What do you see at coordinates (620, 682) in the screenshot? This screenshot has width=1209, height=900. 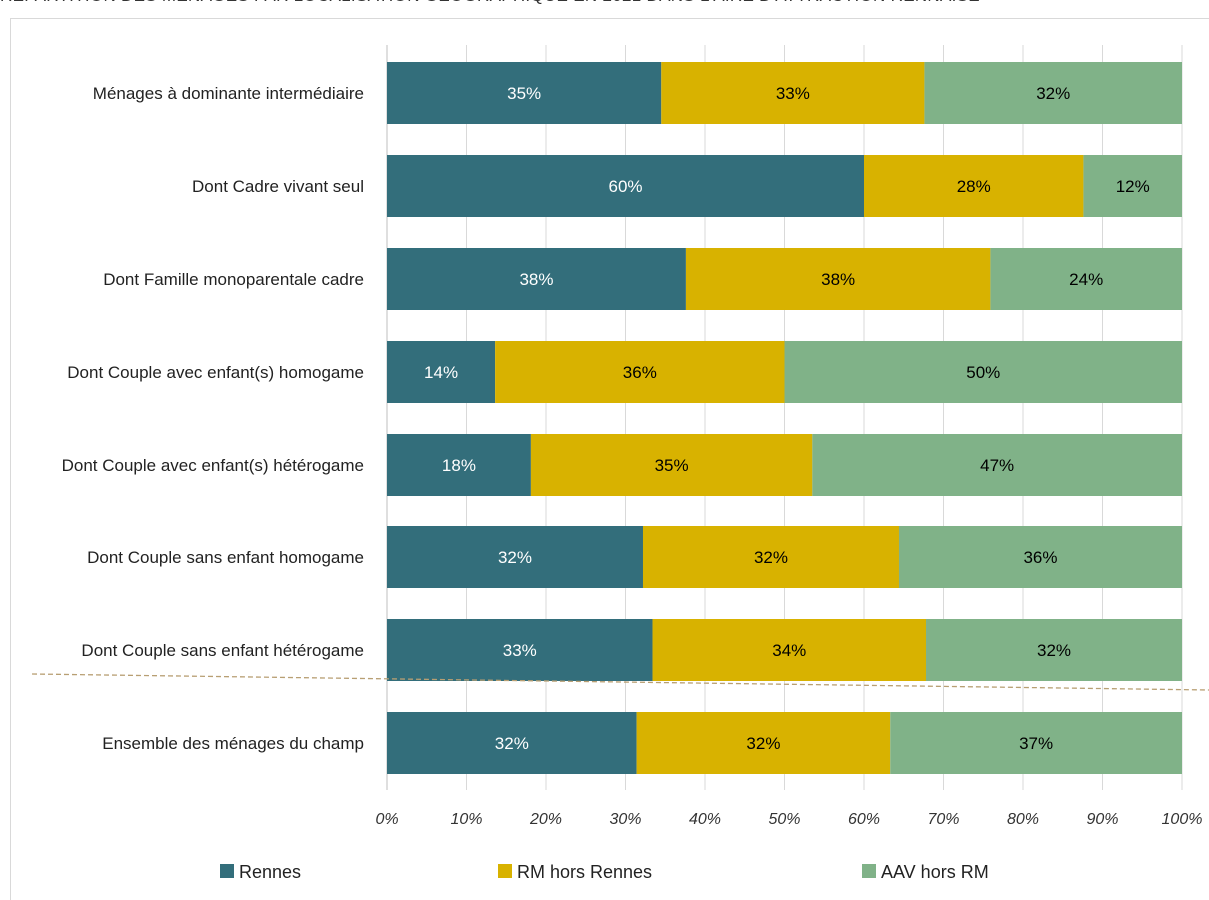 I see `separator-line` at bounding box center [620, 682].